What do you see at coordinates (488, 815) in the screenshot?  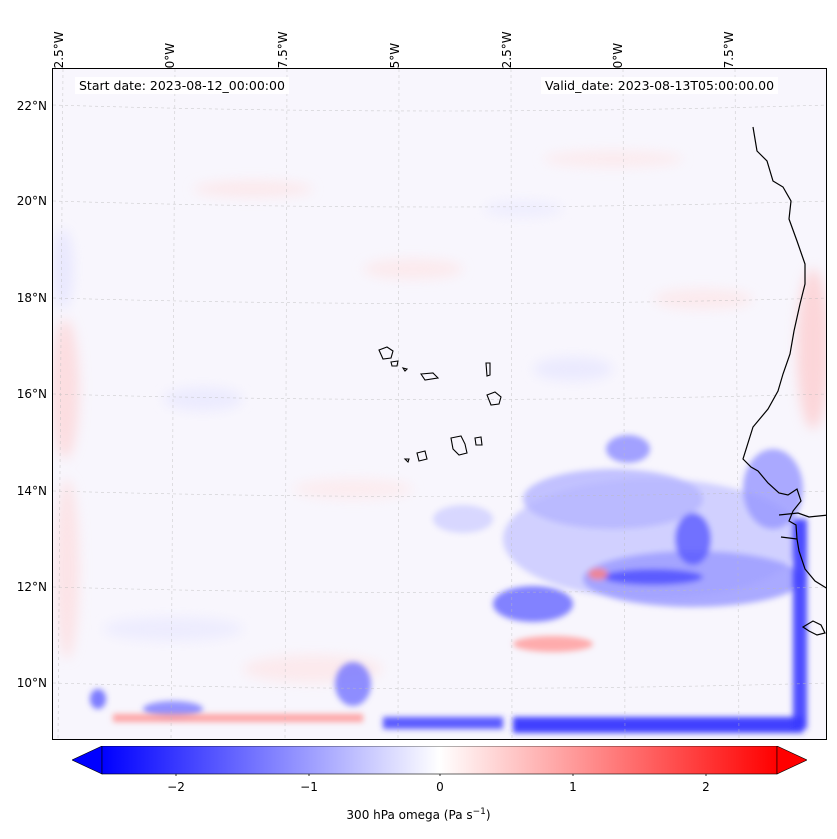 I see `colorbar-label-tail: )` at bounding box center [488, 815].